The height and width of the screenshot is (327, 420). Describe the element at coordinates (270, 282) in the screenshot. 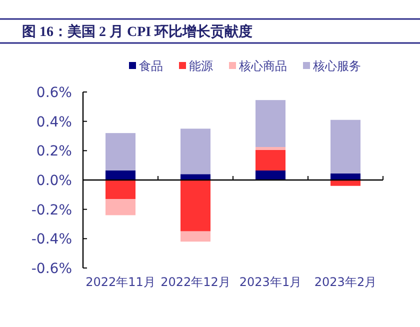

I see `x-tick-label: 2023年1月` at that location.